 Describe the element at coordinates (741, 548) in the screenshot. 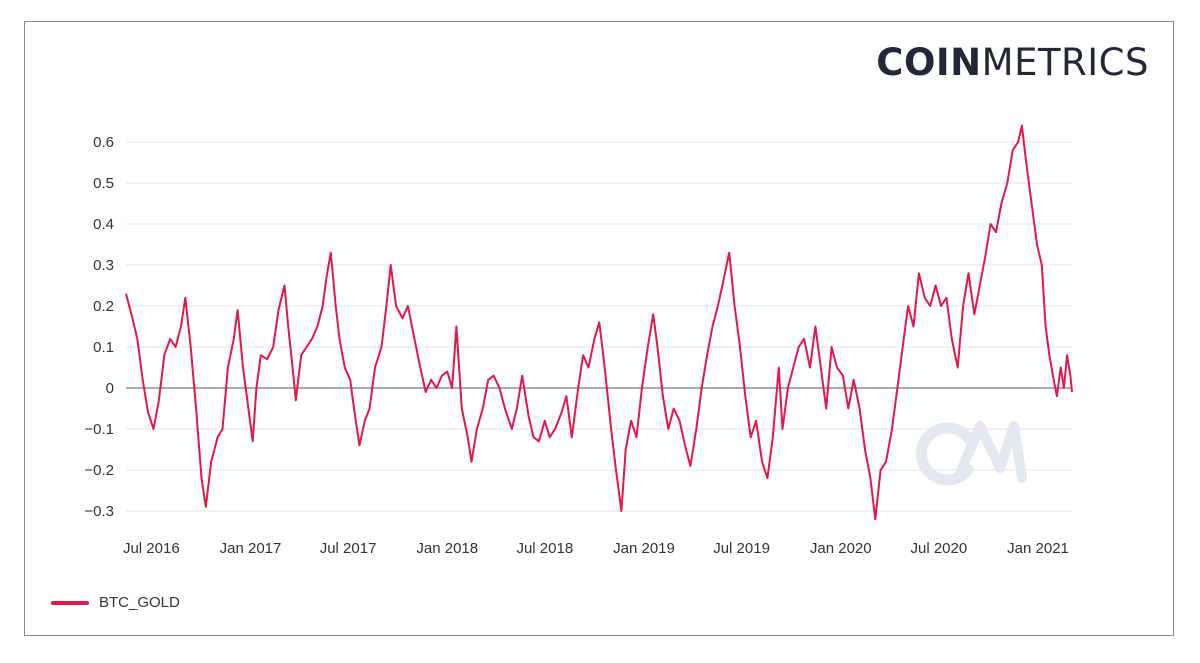

I see `x-tick-label: Jul 2019` at that location.